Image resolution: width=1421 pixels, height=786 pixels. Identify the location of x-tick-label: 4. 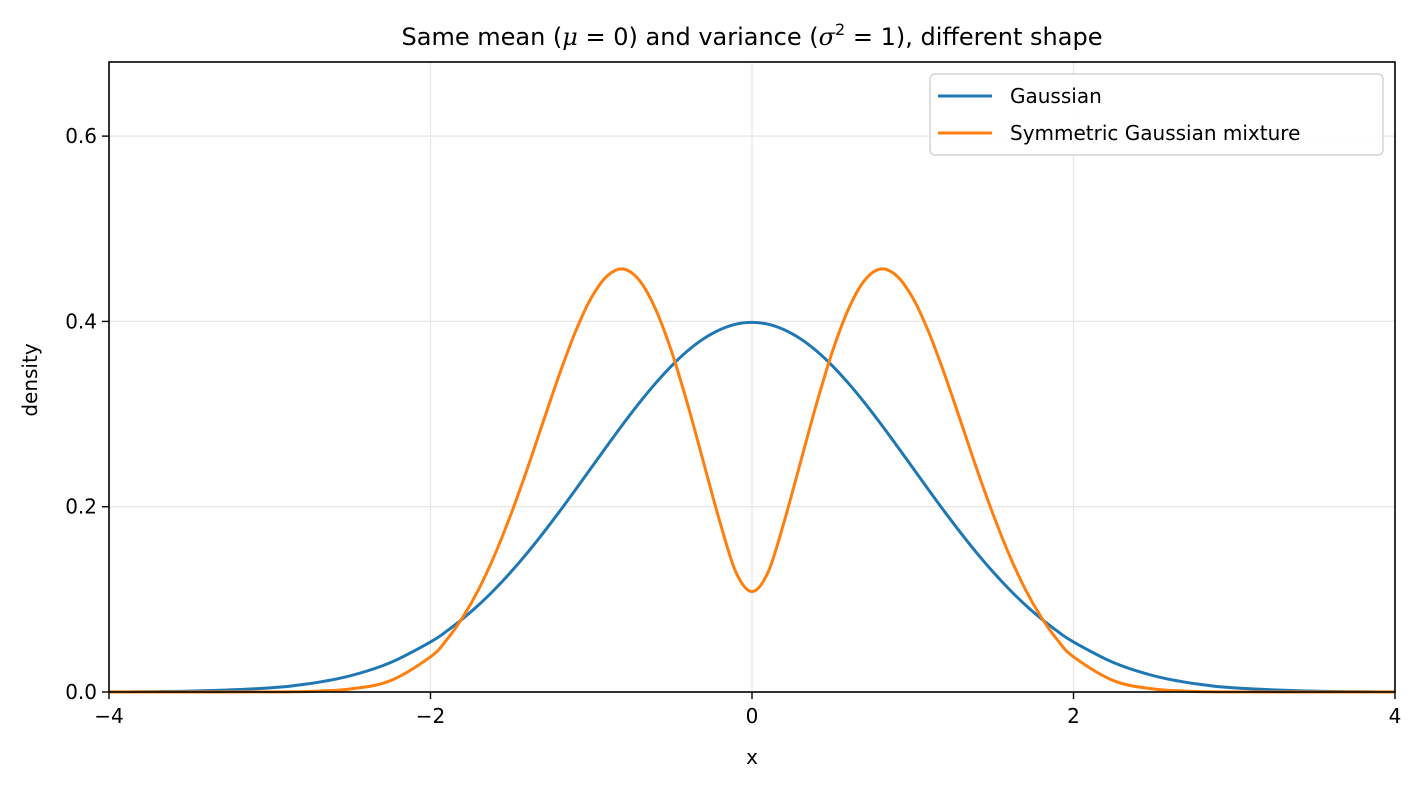
(1395, 716).